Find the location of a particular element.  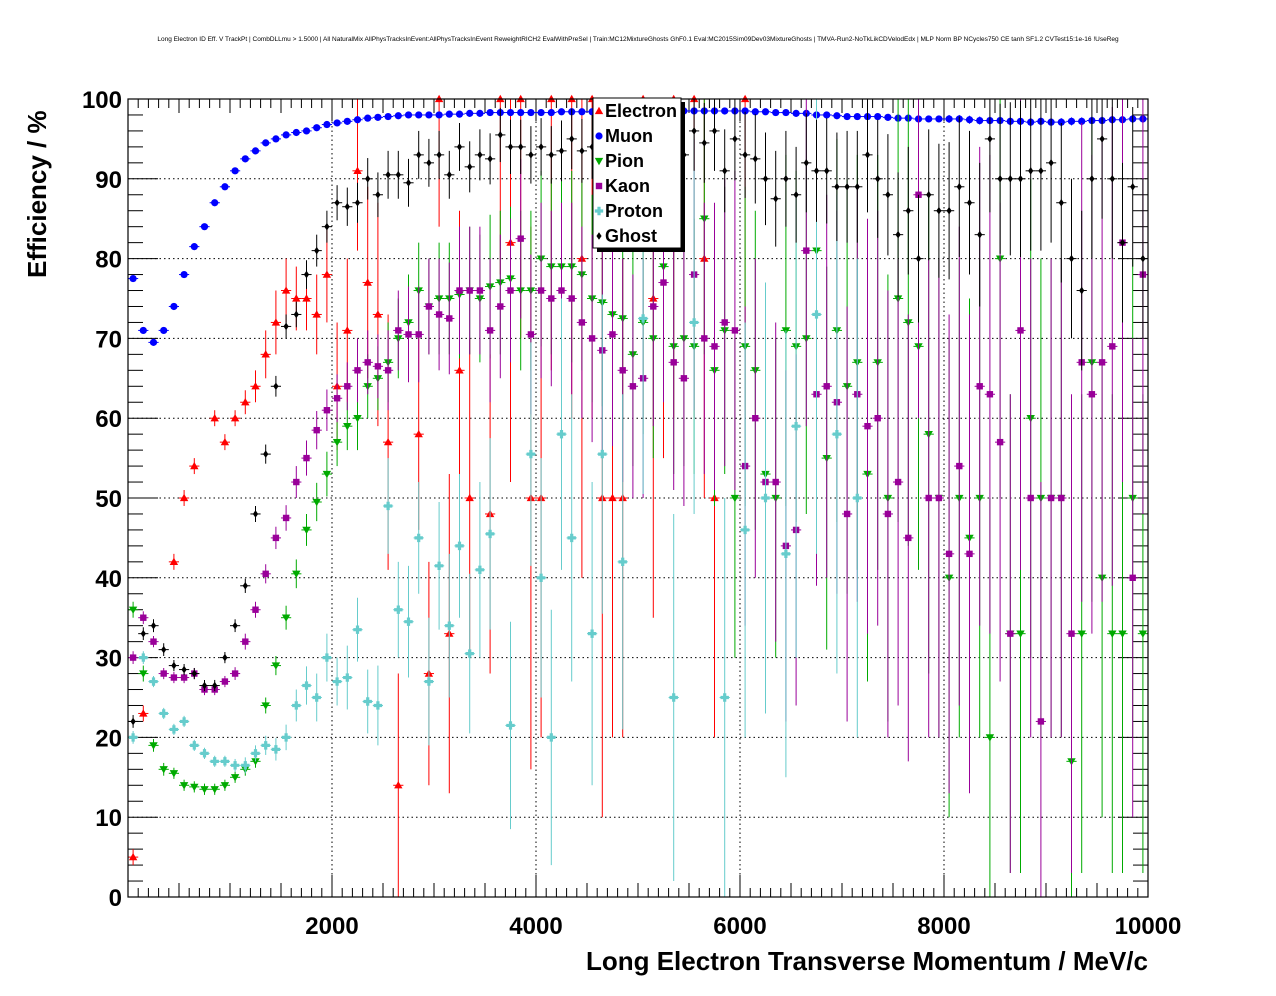

y-tick-label: 70 is located at coordinates (108, 339).